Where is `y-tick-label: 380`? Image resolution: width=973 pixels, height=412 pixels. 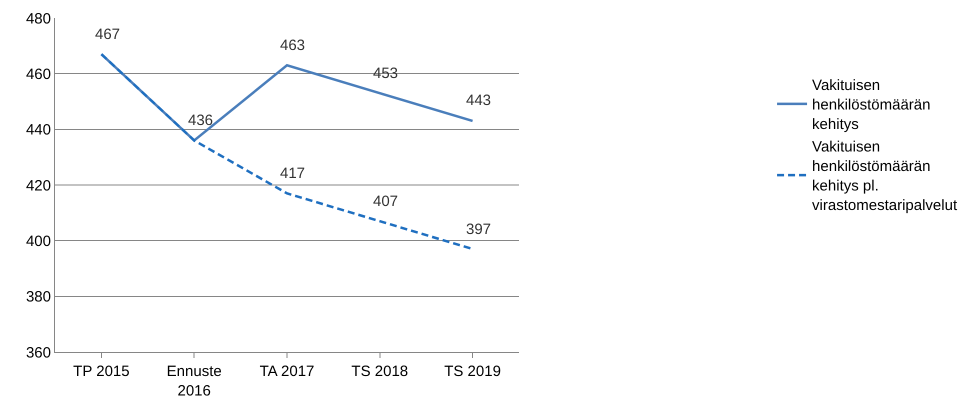
y-tick-label: 380 is located at coordinates (38, 297).